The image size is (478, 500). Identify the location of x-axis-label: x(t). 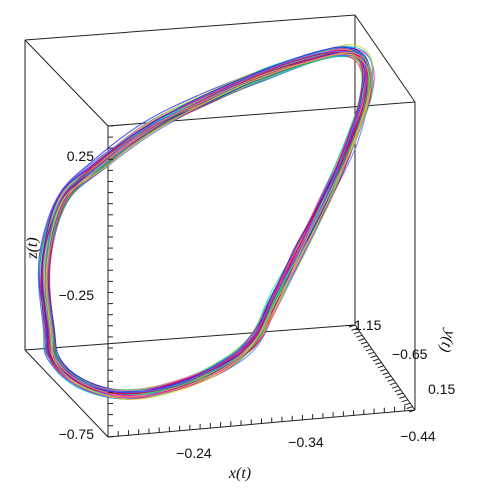
(239, 473).